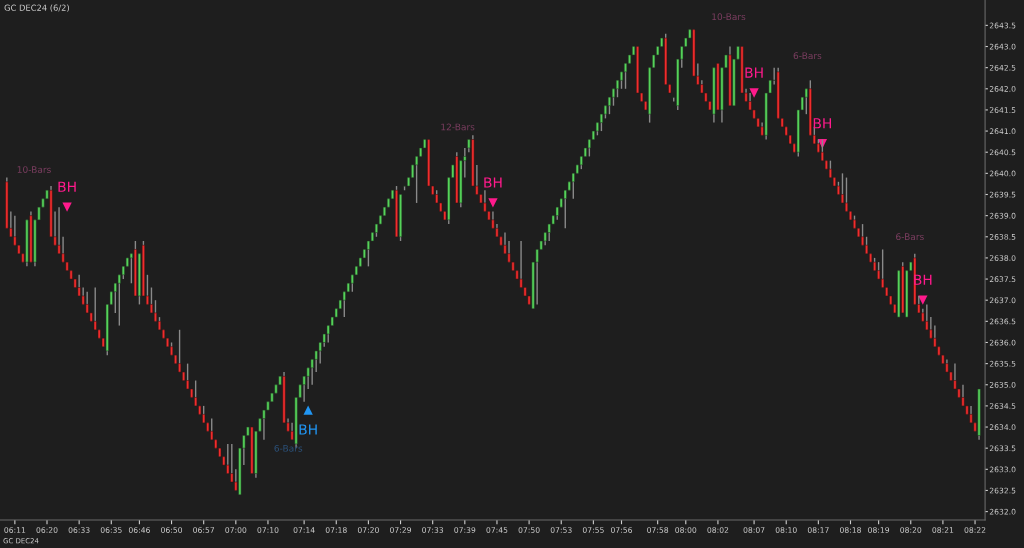  What do you see at coordinates (308, 429) in the screenshot?
I see `series-label: BH` at bounding box center [308, 429].